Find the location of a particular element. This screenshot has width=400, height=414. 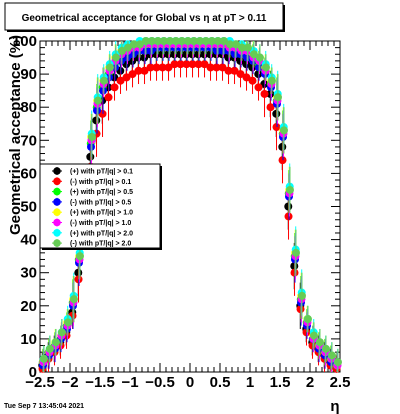

y-axis-title: Geometrical acceptance (%) is located at coordinates (15, 135).